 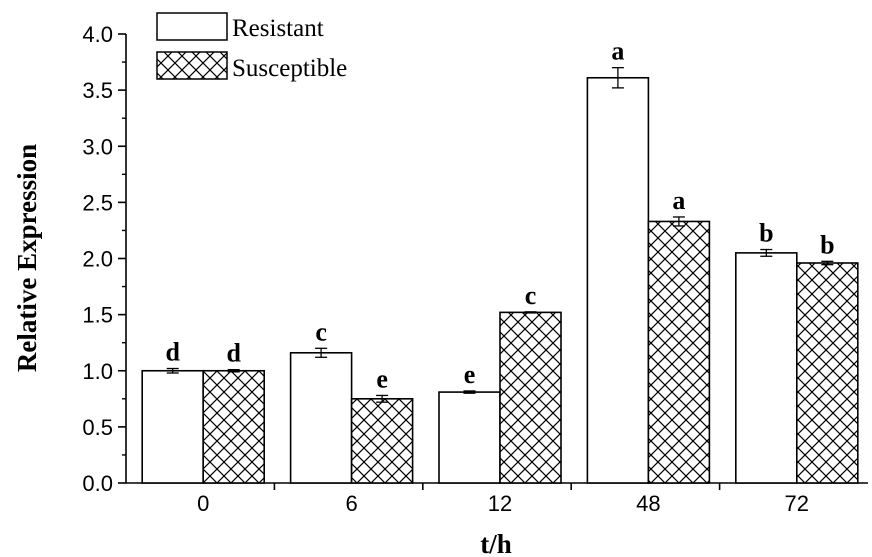 I want to click on y-tick-label: 3.0, so click(x=97, y=146).